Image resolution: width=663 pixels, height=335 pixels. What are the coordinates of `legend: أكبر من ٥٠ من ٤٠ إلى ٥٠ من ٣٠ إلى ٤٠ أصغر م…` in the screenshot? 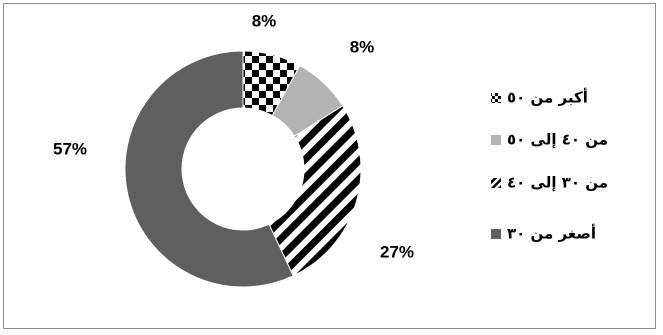 It's located at (549, 165).